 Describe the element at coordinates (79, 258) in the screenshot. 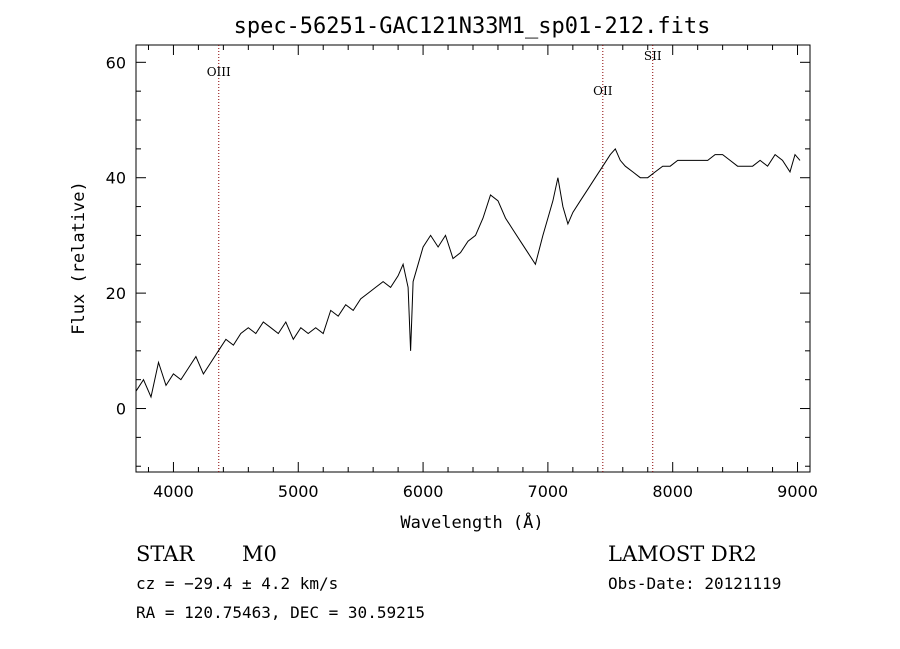

I see `y-axis-label: Flux (relative)` at that location.